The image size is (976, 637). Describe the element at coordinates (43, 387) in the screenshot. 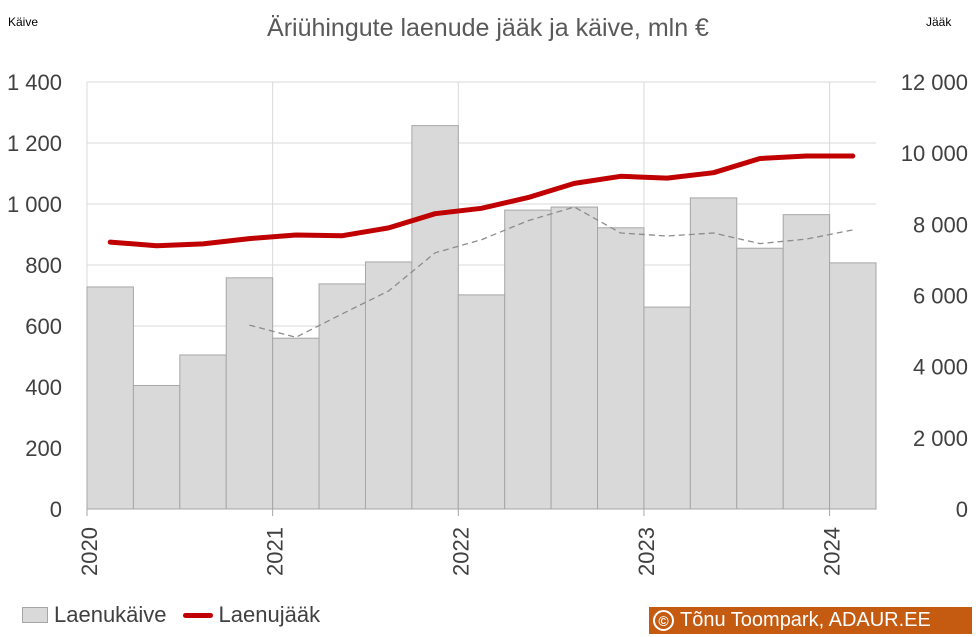

I see `left-tick-label: 400` at that location.